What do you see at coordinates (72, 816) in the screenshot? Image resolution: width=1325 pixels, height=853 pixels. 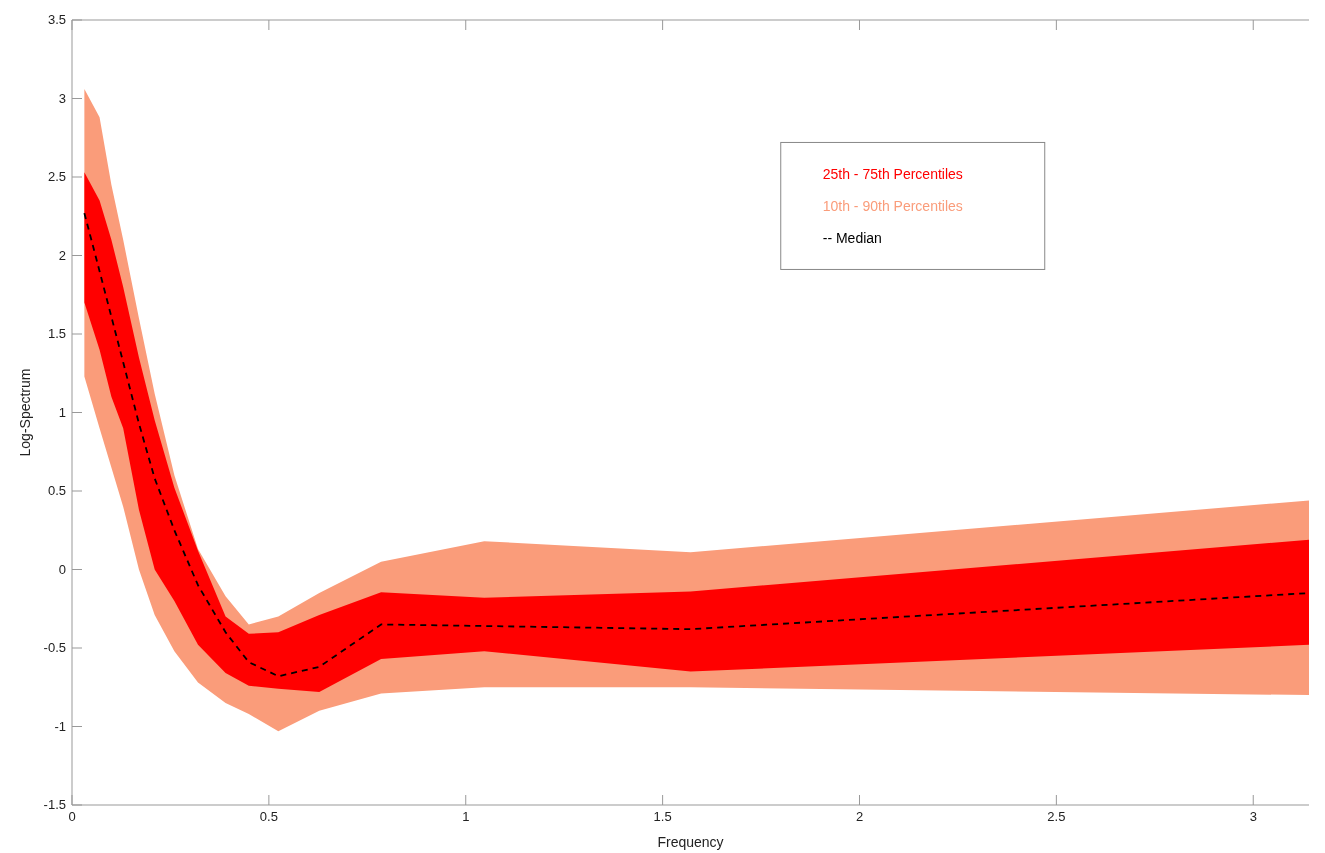 I see `x-tick-label: 0` at bounding box center [72, 816].